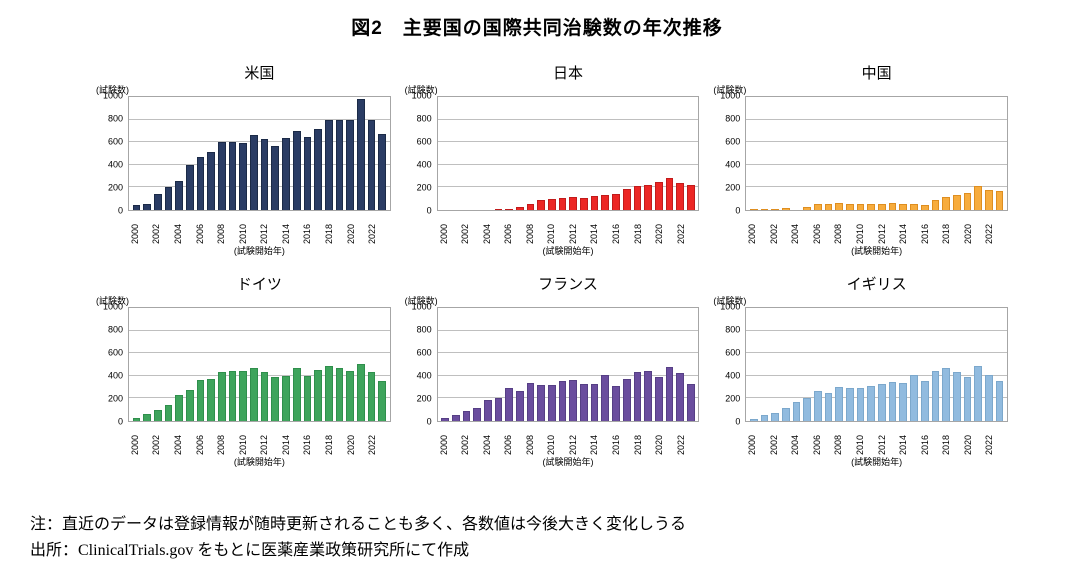 The width and height of the screenshot is (1074, 578). I want to click on bar-2018, so click(328, 164).